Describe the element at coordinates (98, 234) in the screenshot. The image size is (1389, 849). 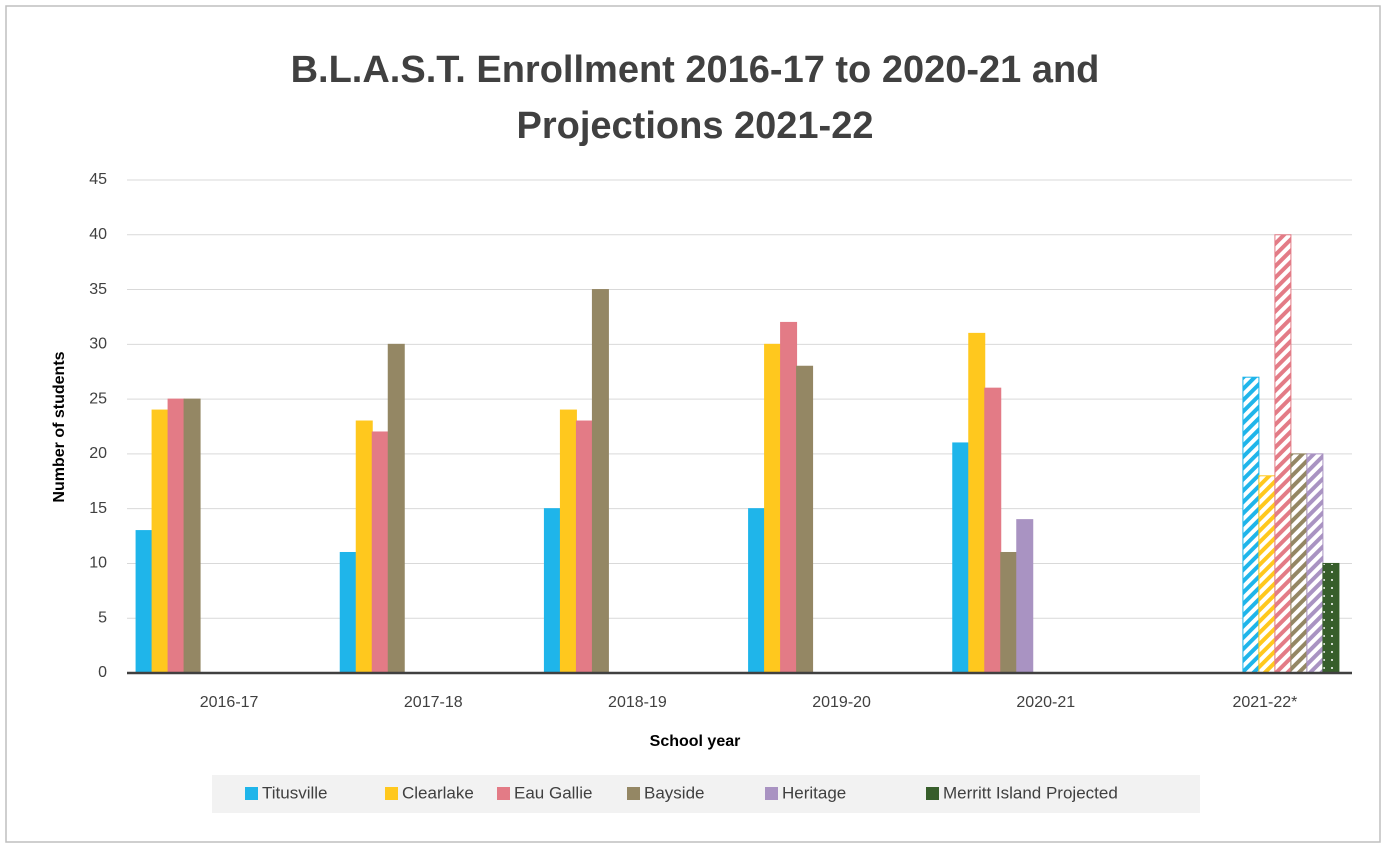
I see `y-tick-label: 40` at that location.